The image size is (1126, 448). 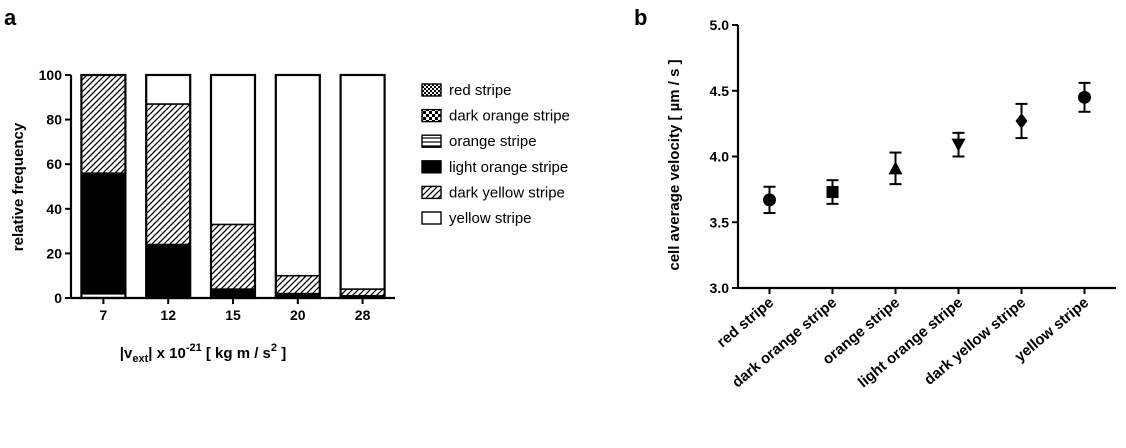 I want to click on bar-group, so click(x=233, y=186).